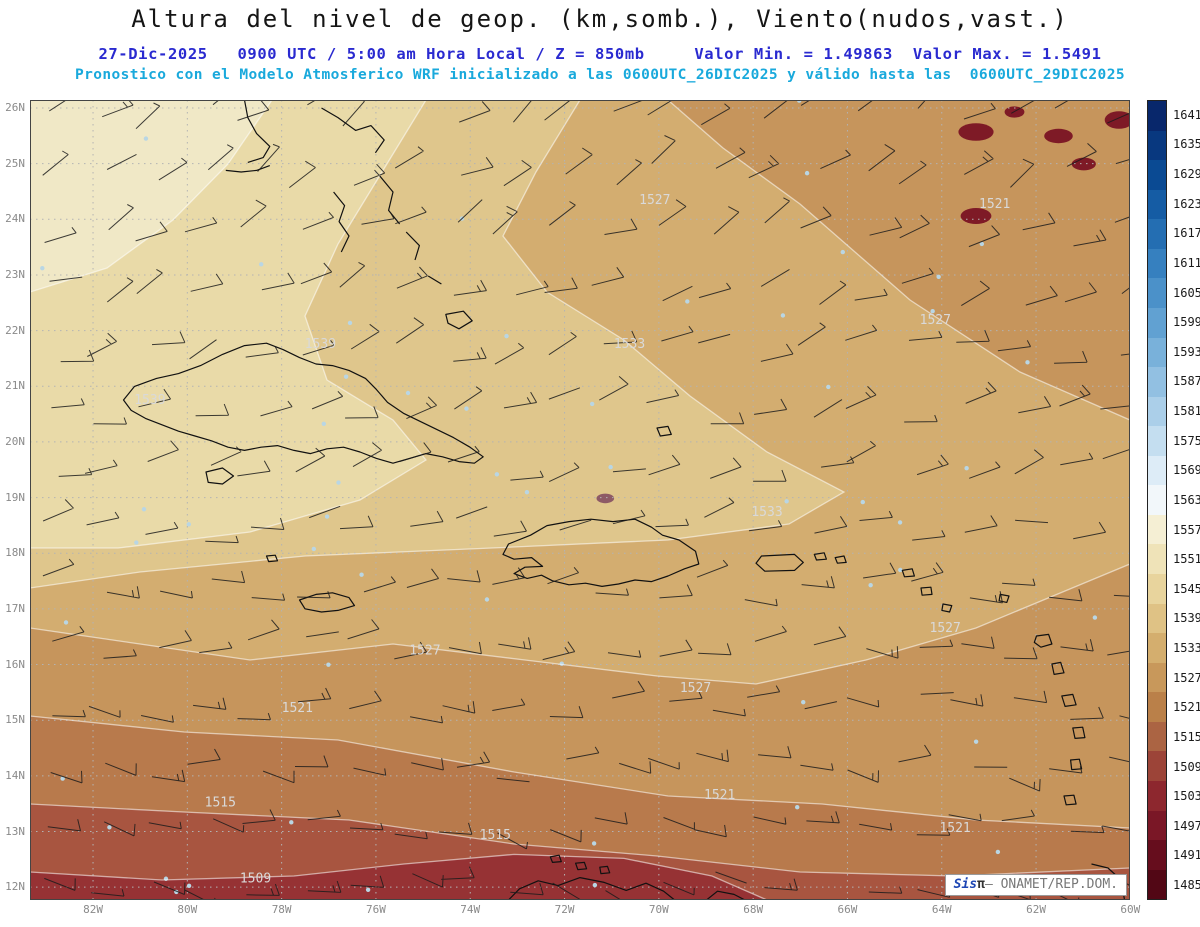  What do you see at coordinates (15, 775) in the screenshot?
I see `lat-tick-label: 14N` at bounding box center [15, 775].